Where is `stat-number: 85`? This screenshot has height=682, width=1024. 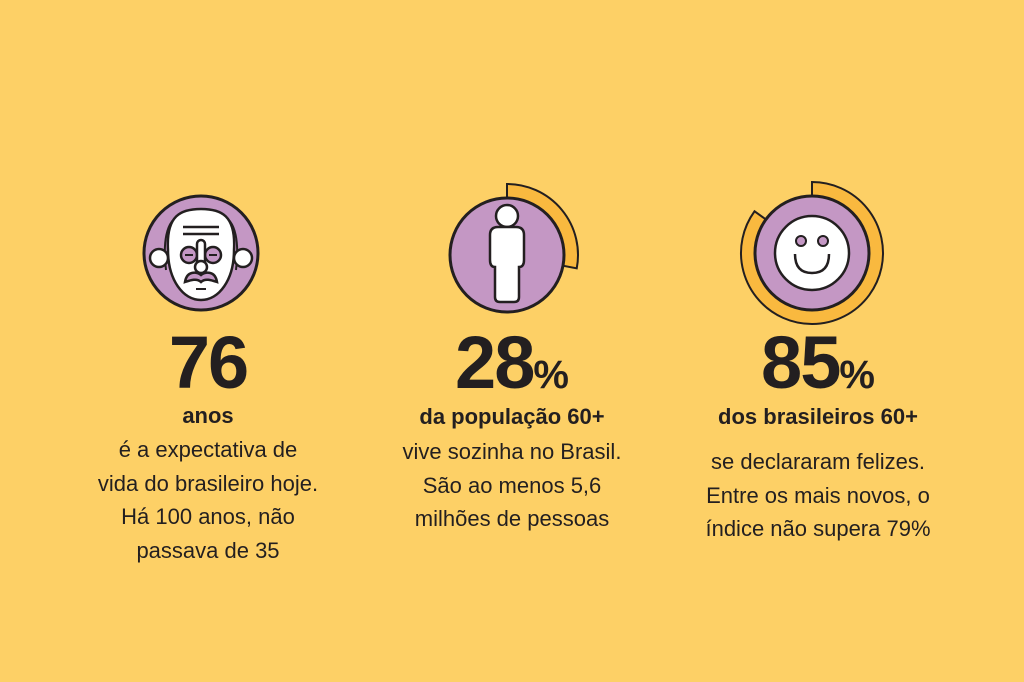 stat-number: 85 is located at coordinates (801, 362).